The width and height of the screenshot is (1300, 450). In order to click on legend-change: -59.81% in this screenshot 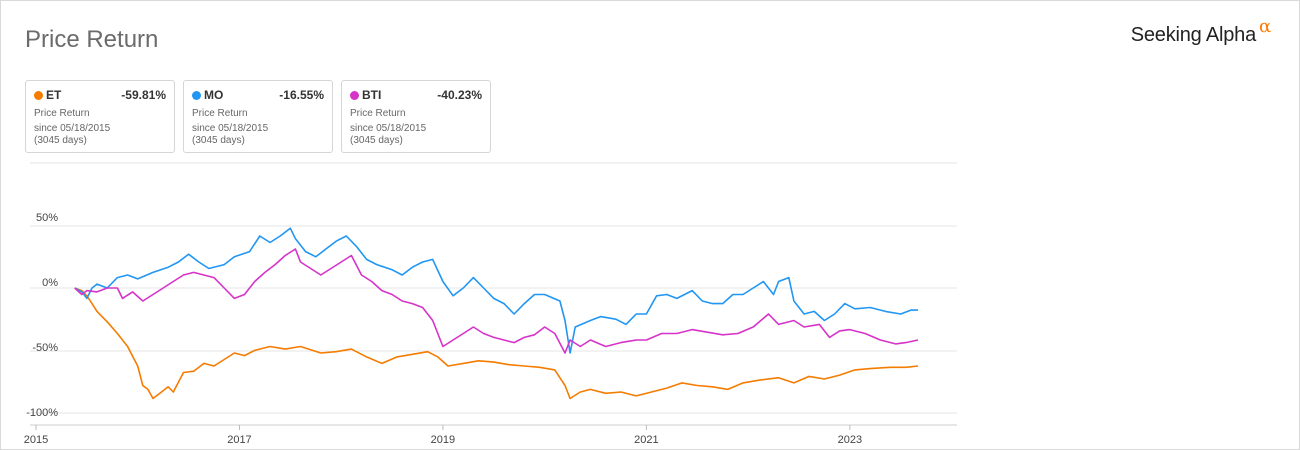, I will do `click(143, 95)`.